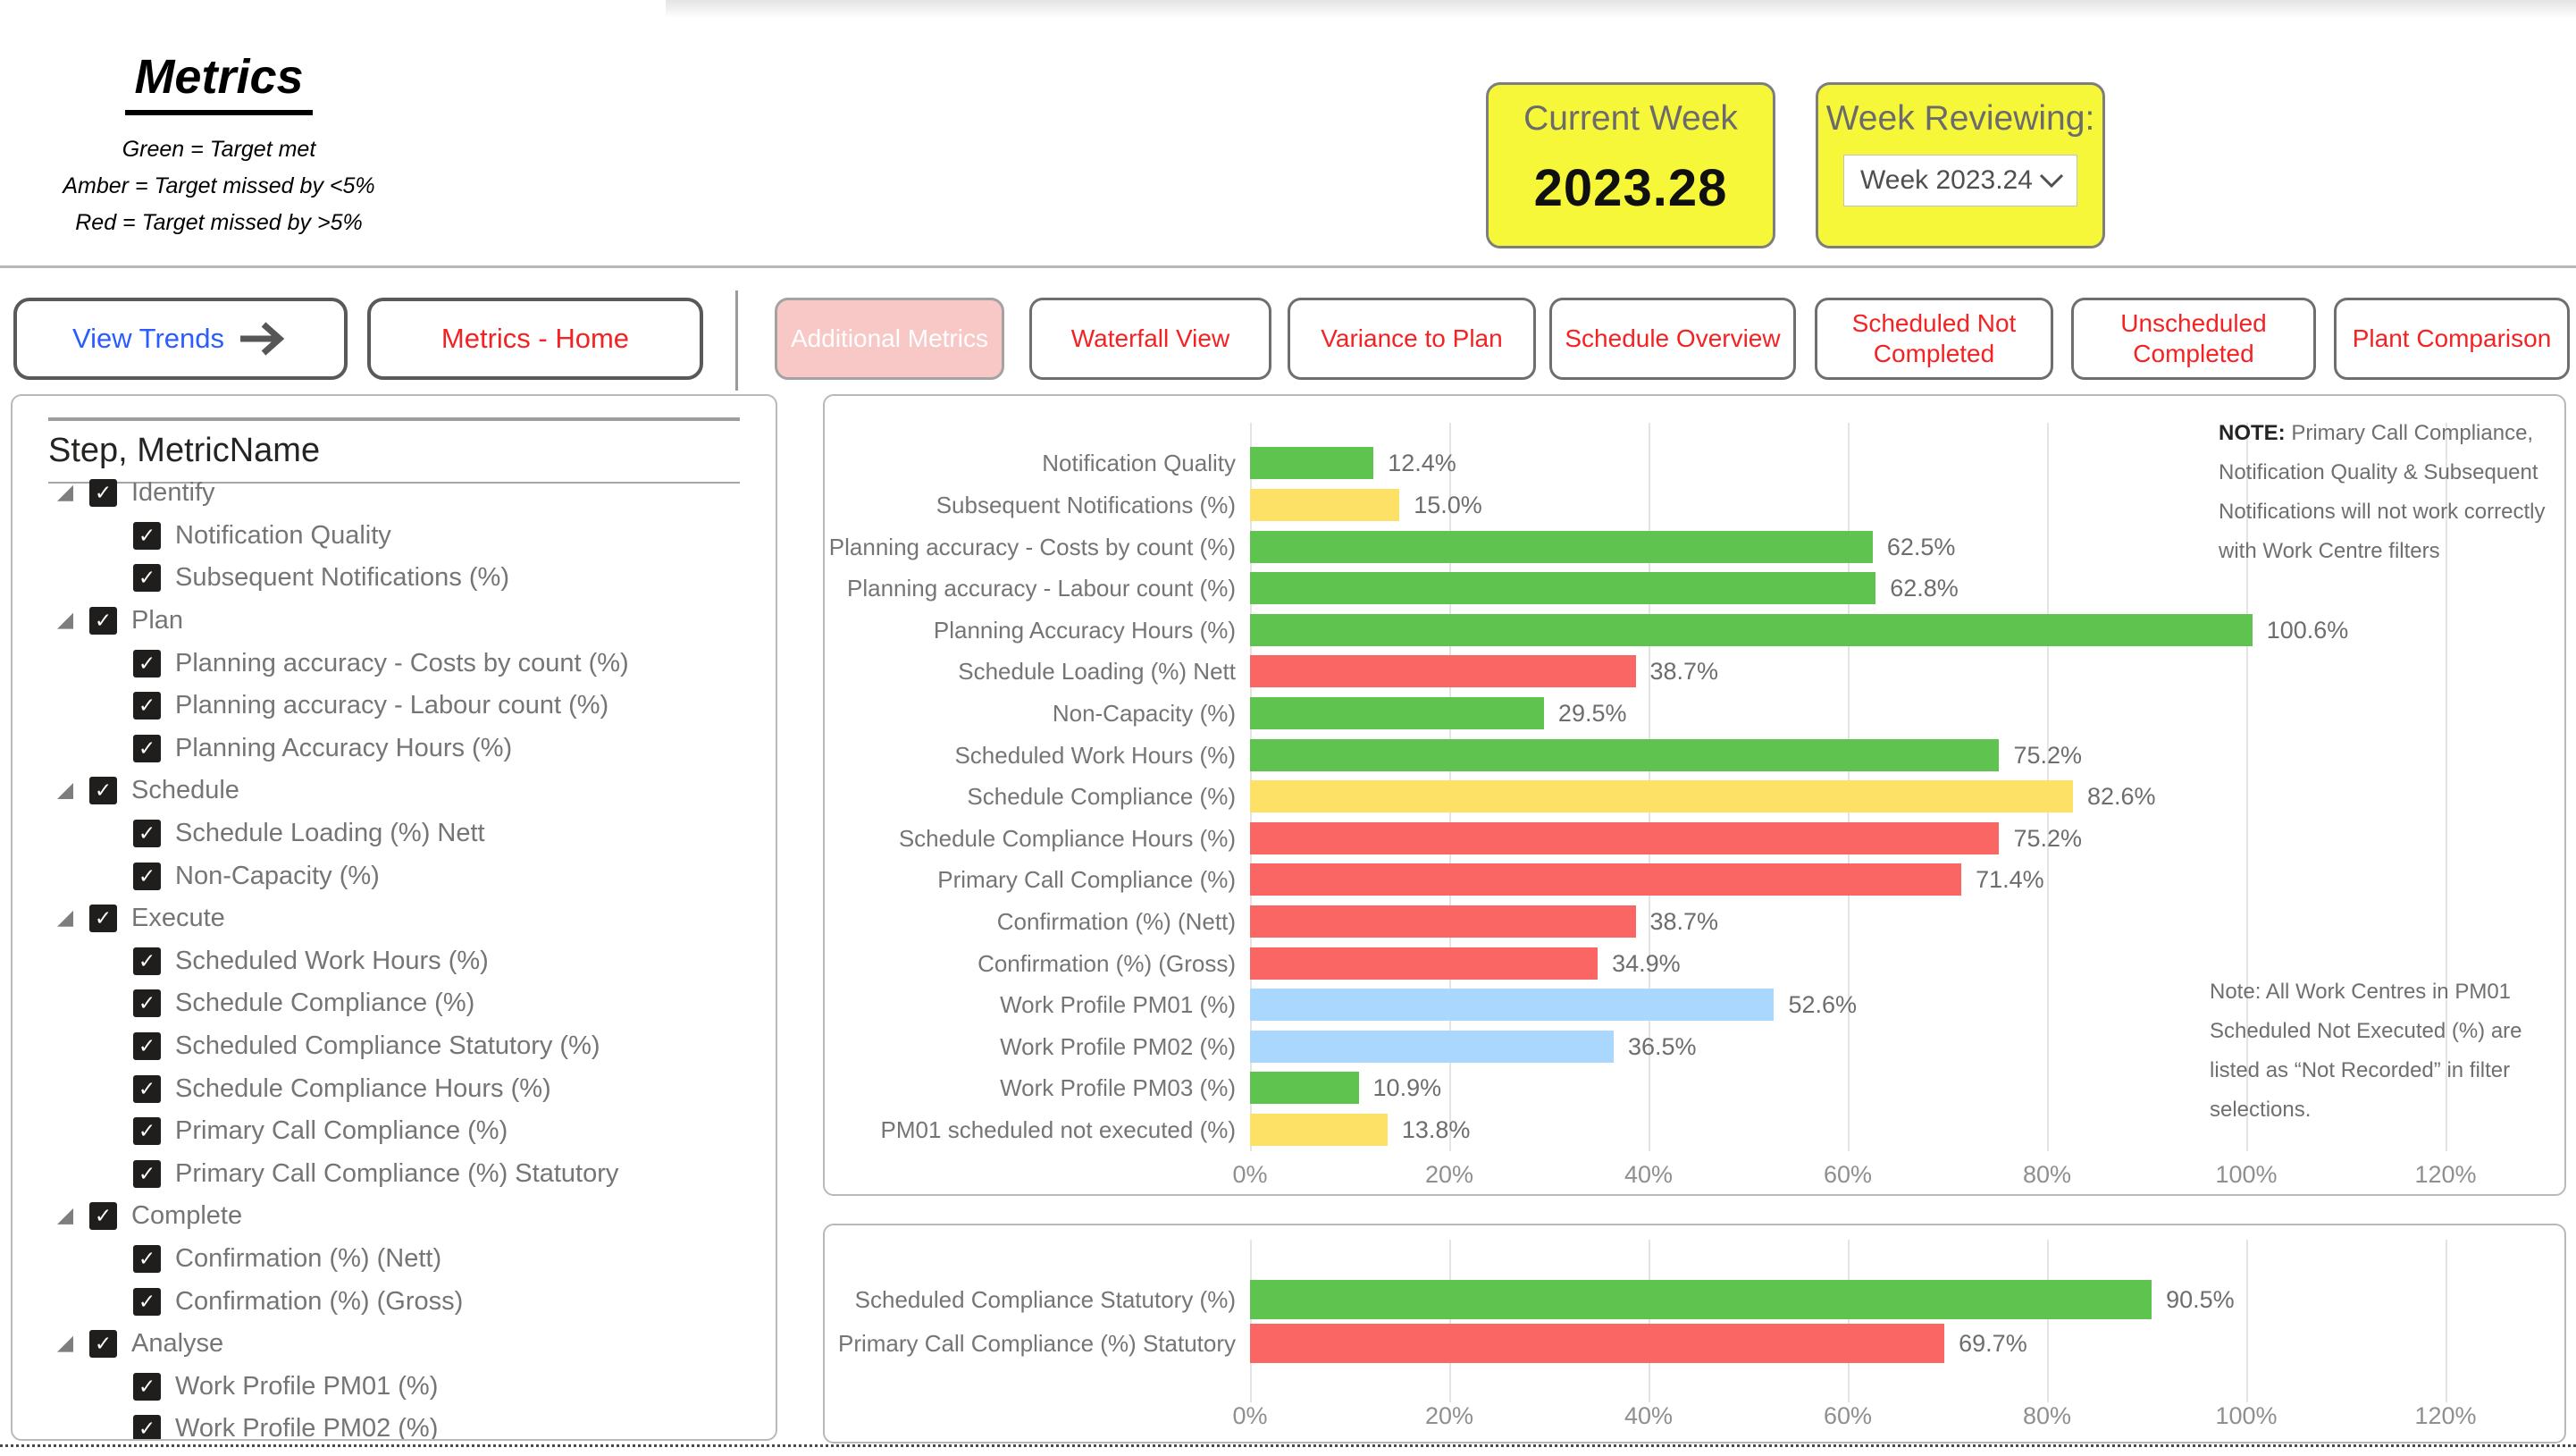  What do you see at coordinates (1563, 588) in the screenshot?
I see `bar-planning-accuracy-labour-count` at bounding box center [1563, 588].